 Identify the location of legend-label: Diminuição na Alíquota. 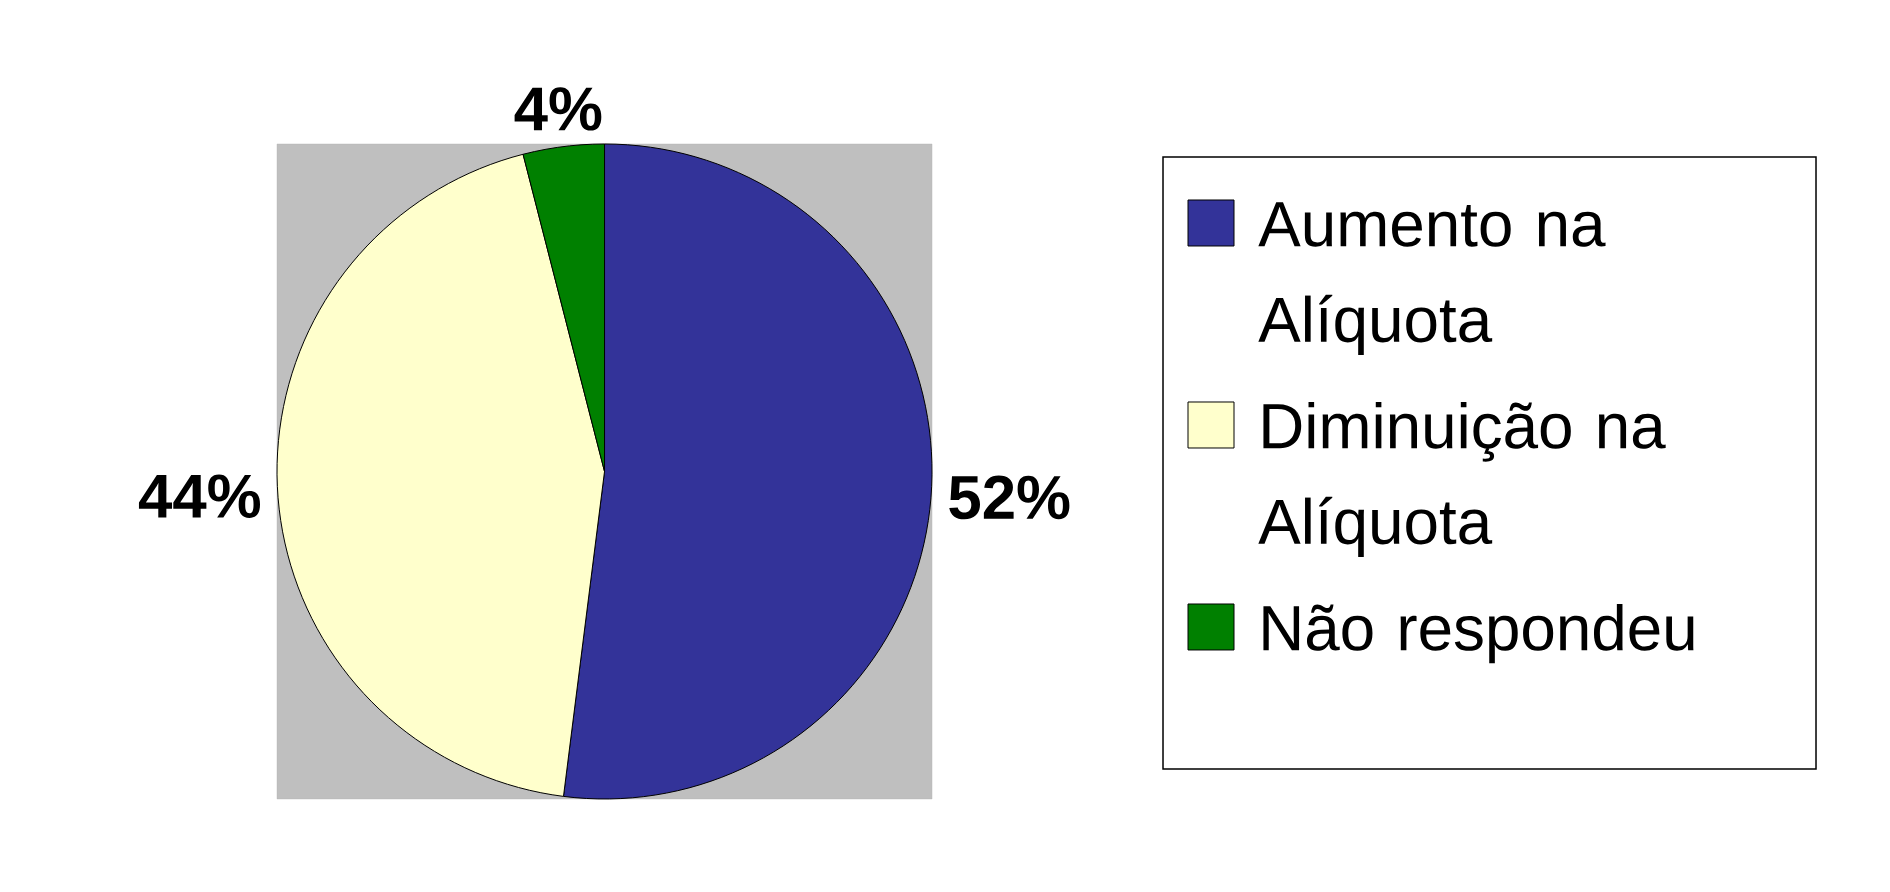
(1462, 479).